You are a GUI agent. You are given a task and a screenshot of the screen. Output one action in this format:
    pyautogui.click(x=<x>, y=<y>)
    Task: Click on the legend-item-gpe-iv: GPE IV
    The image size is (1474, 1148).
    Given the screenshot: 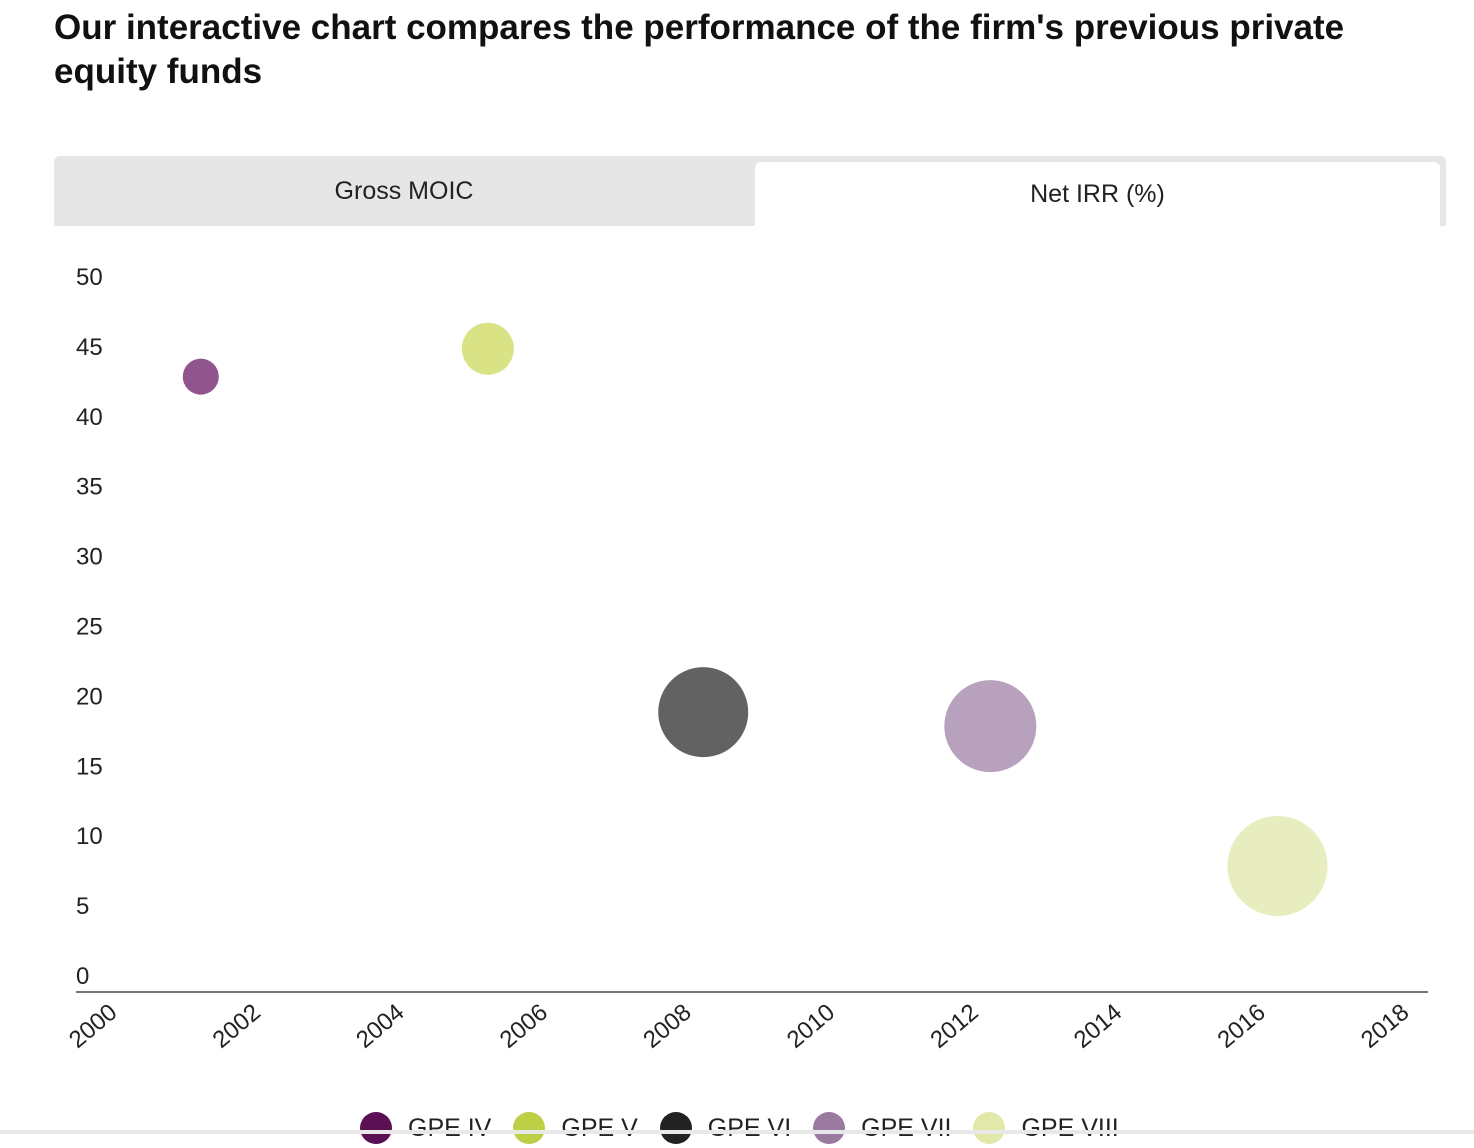 What is the action you would take?
    pyautogui.click(x=425, y=1128)
    